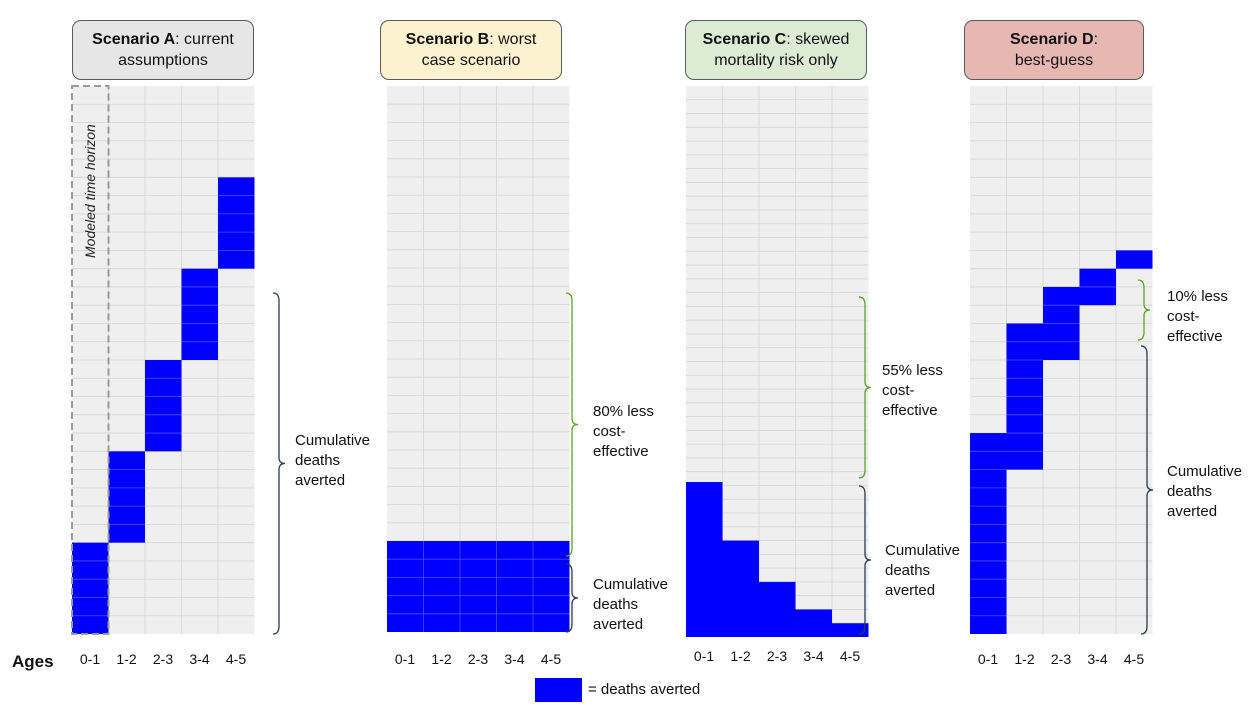 This screenshot has width=1258, height=720. I want to click on scenario-d-title-bold: Scenario D, so click(1051, 39).